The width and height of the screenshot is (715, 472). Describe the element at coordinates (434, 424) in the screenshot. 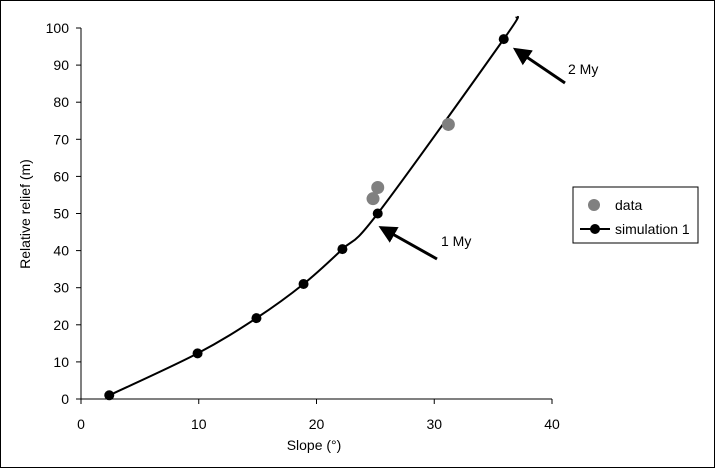

I see `x-tick-label: 30` at that location.